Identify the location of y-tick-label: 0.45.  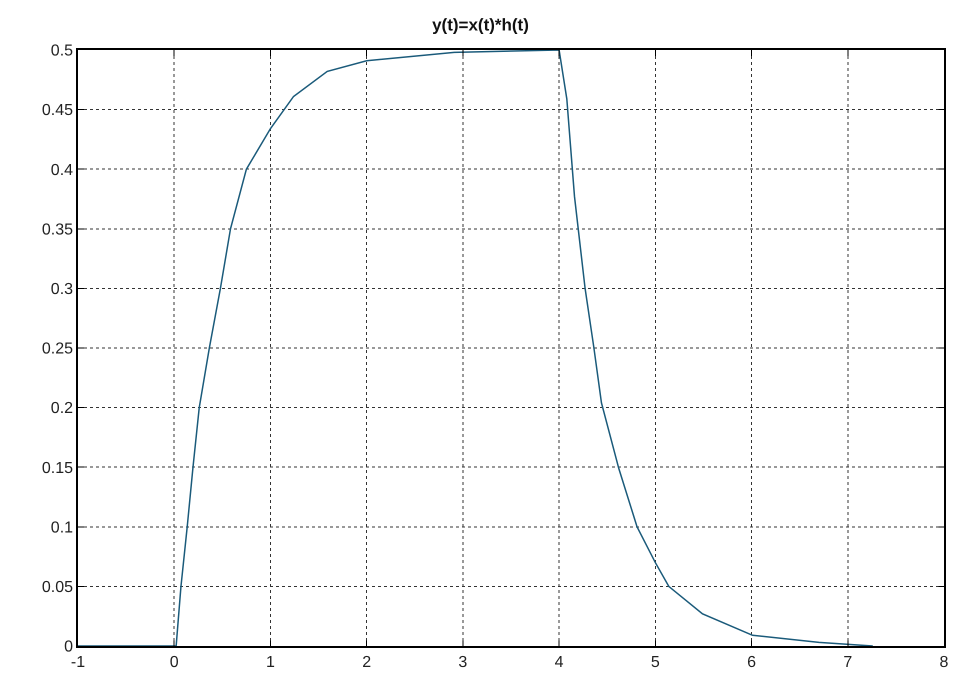
(58, 111).